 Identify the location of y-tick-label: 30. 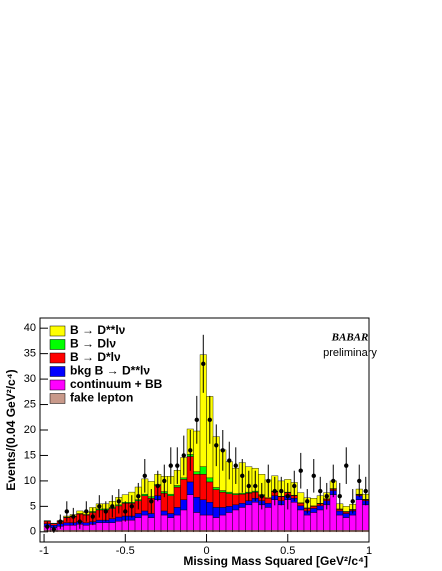
(30, 379).